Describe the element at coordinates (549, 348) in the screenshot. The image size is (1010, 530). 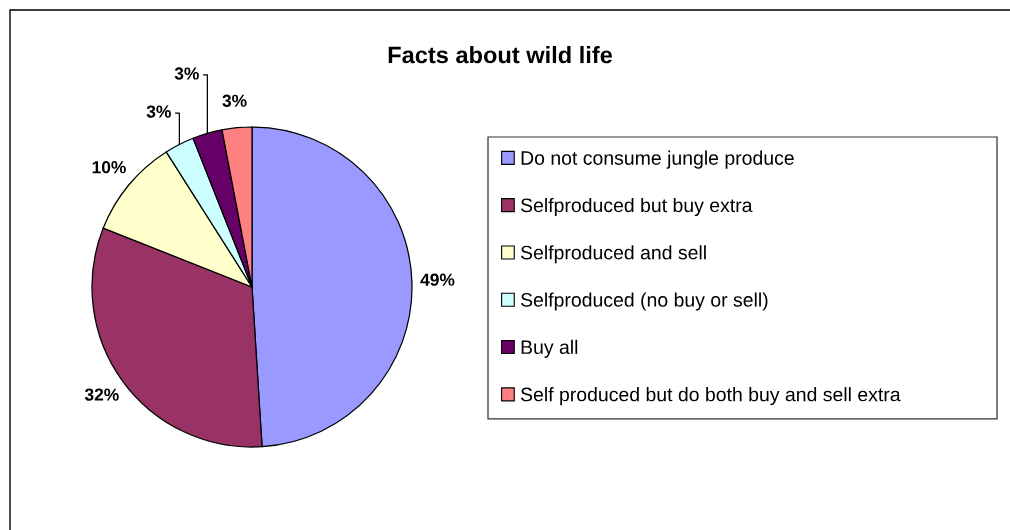
I see `legend-label: Buy all` at that location.